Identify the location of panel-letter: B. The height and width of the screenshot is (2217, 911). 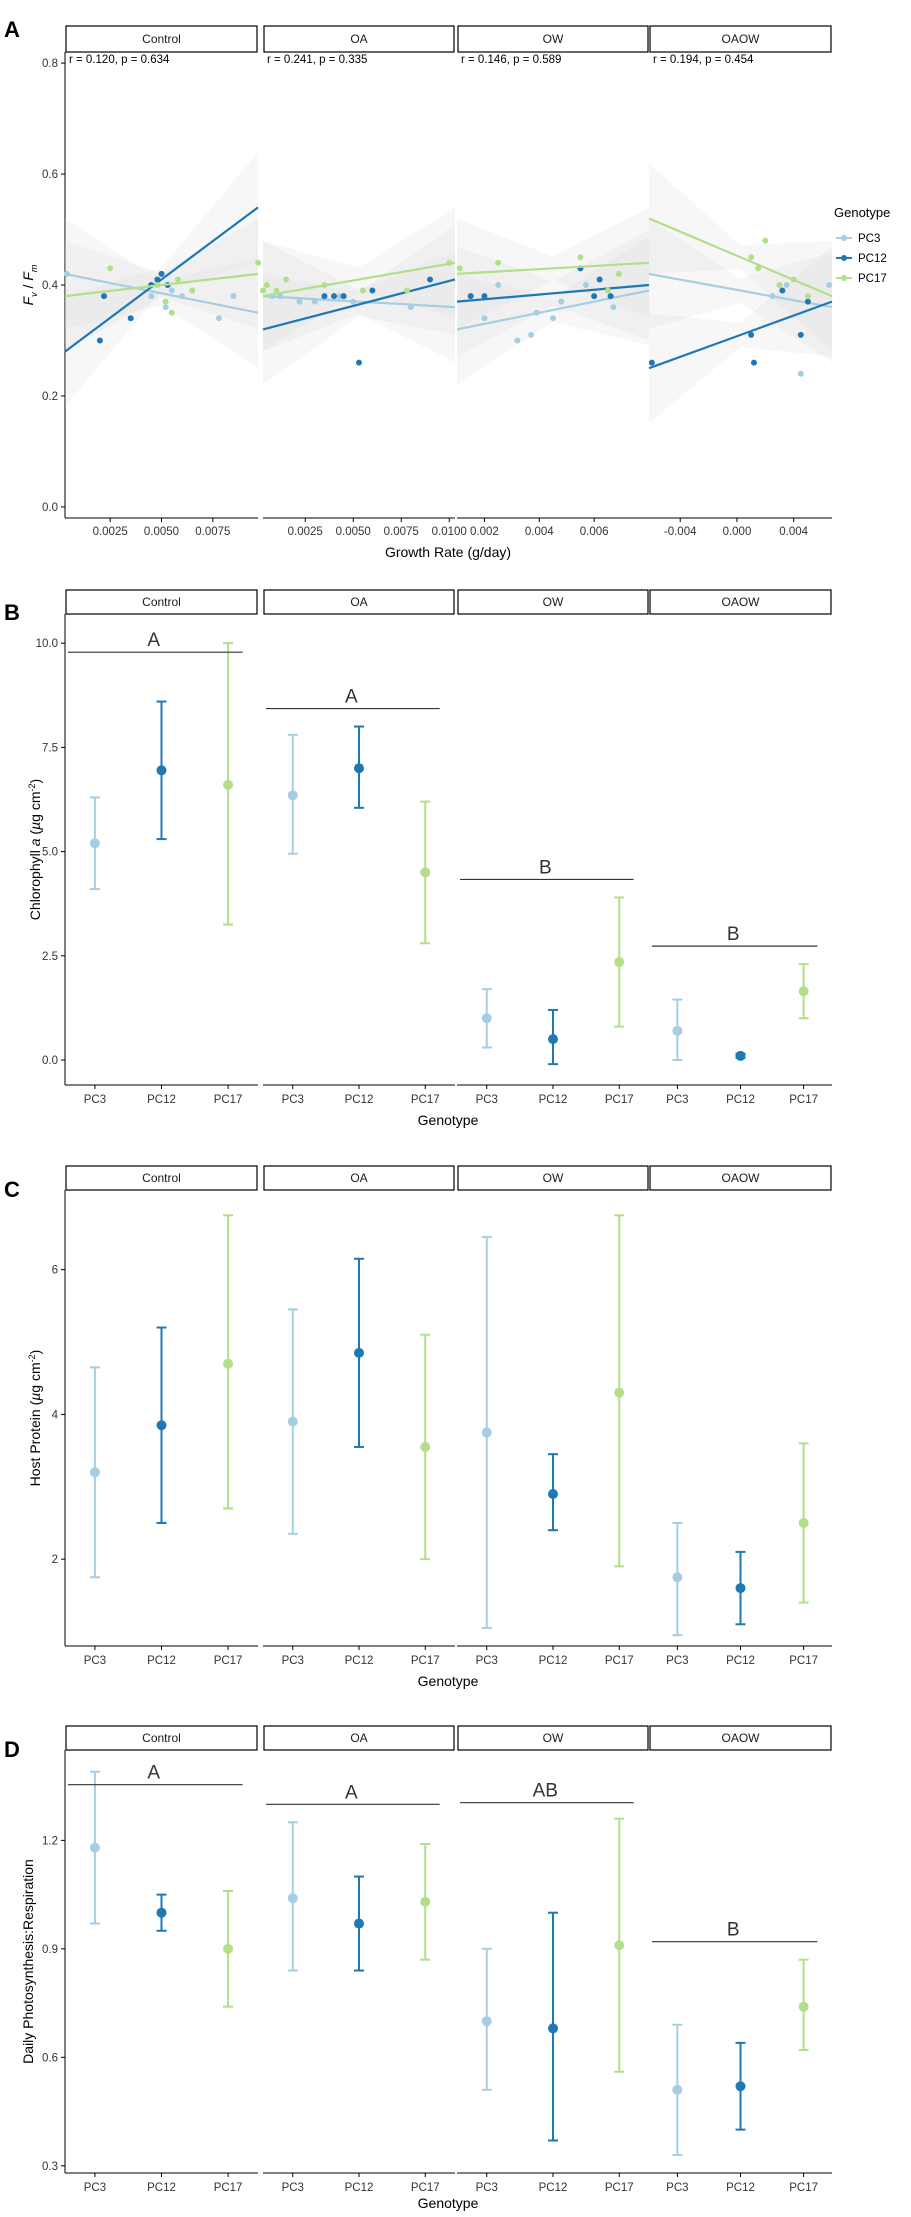
(12, 612).